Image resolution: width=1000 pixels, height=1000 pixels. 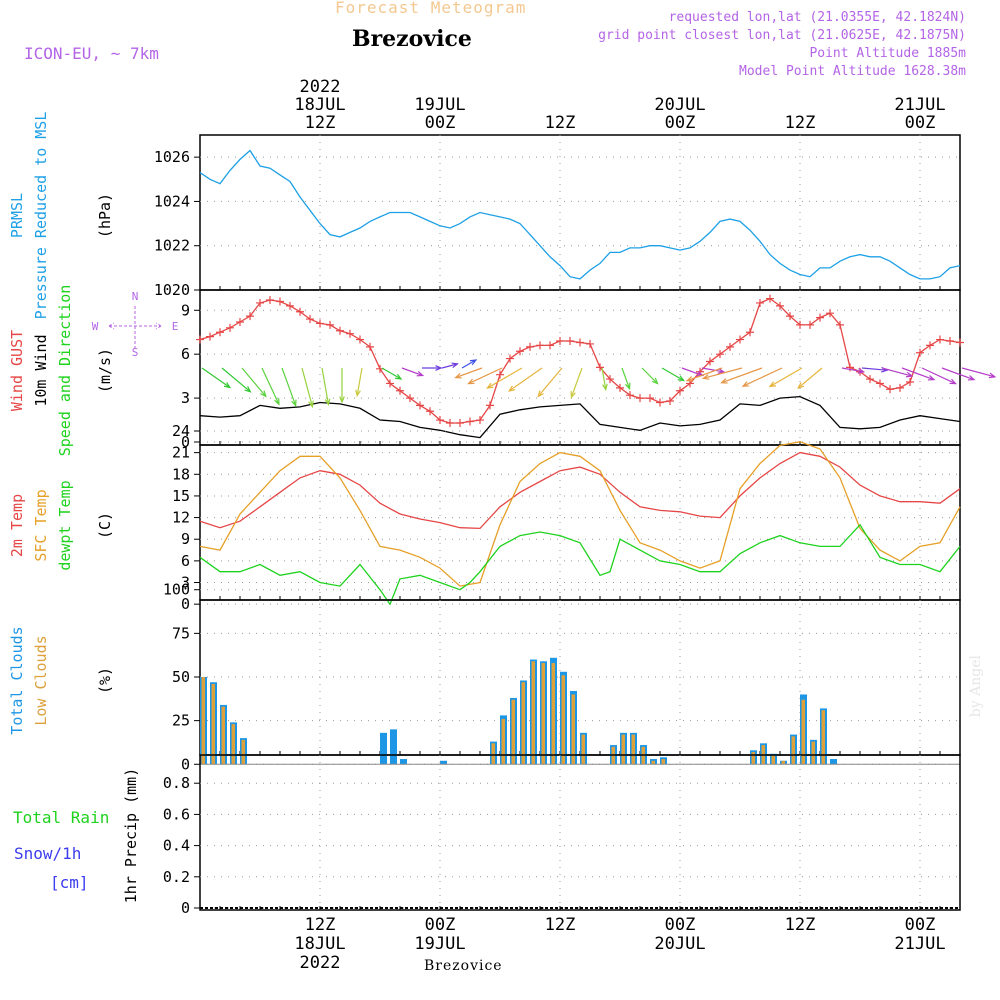 I want to click on compass-south: S, so click(x=135, y=352).